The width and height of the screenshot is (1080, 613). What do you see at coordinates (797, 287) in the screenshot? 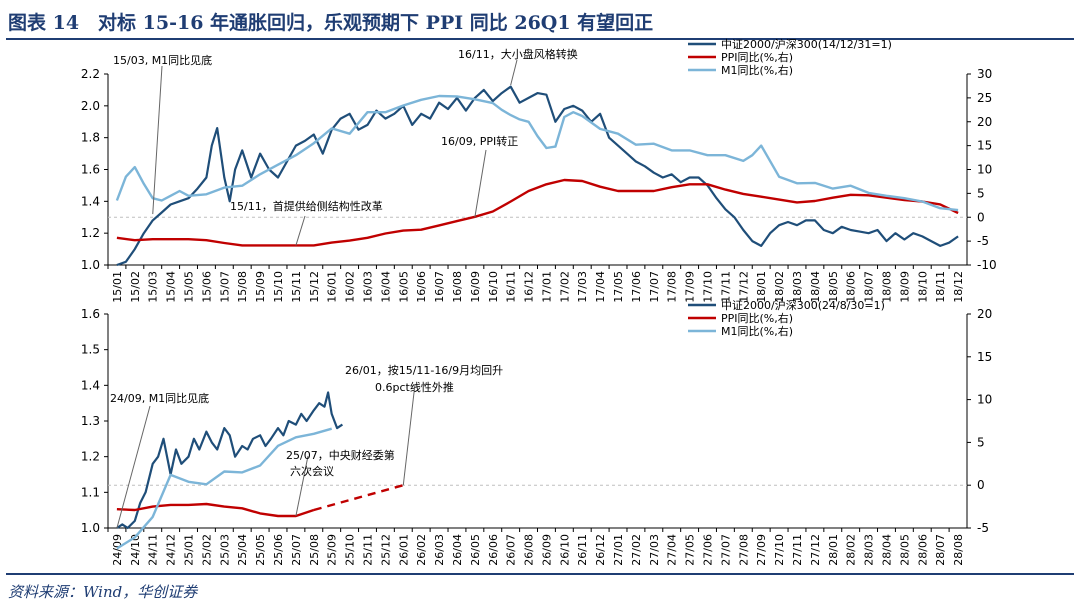
I see `x-tick-label: 18/03` at bounding box center [797, 287].